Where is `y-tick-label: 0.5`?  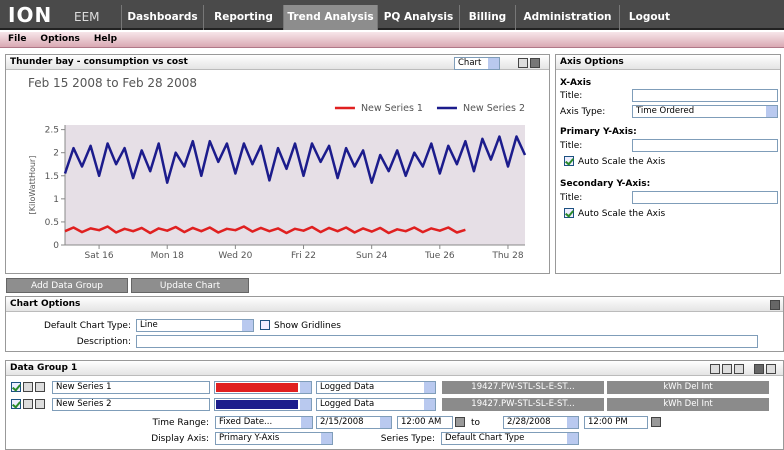
y-tick-label: 0.5 is located at coordinates (52, 223).